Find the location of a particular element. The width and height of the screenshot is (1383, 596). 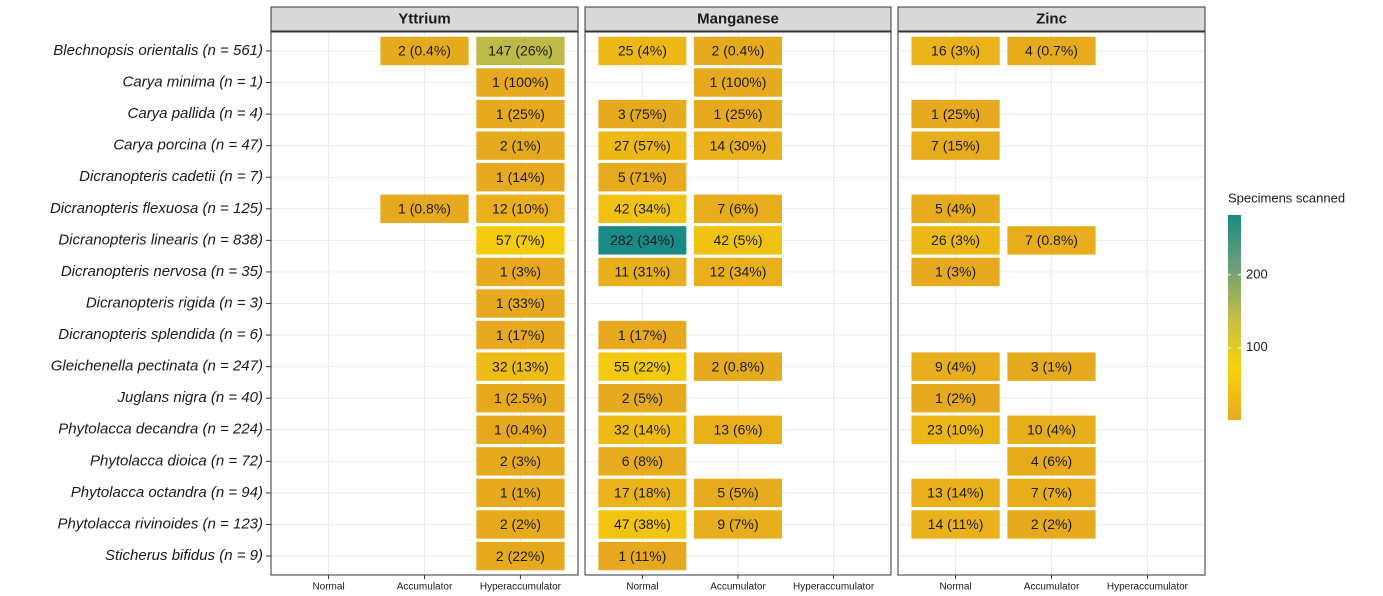

tile-label: 7 (15%) is located at coordinates (955, 145).